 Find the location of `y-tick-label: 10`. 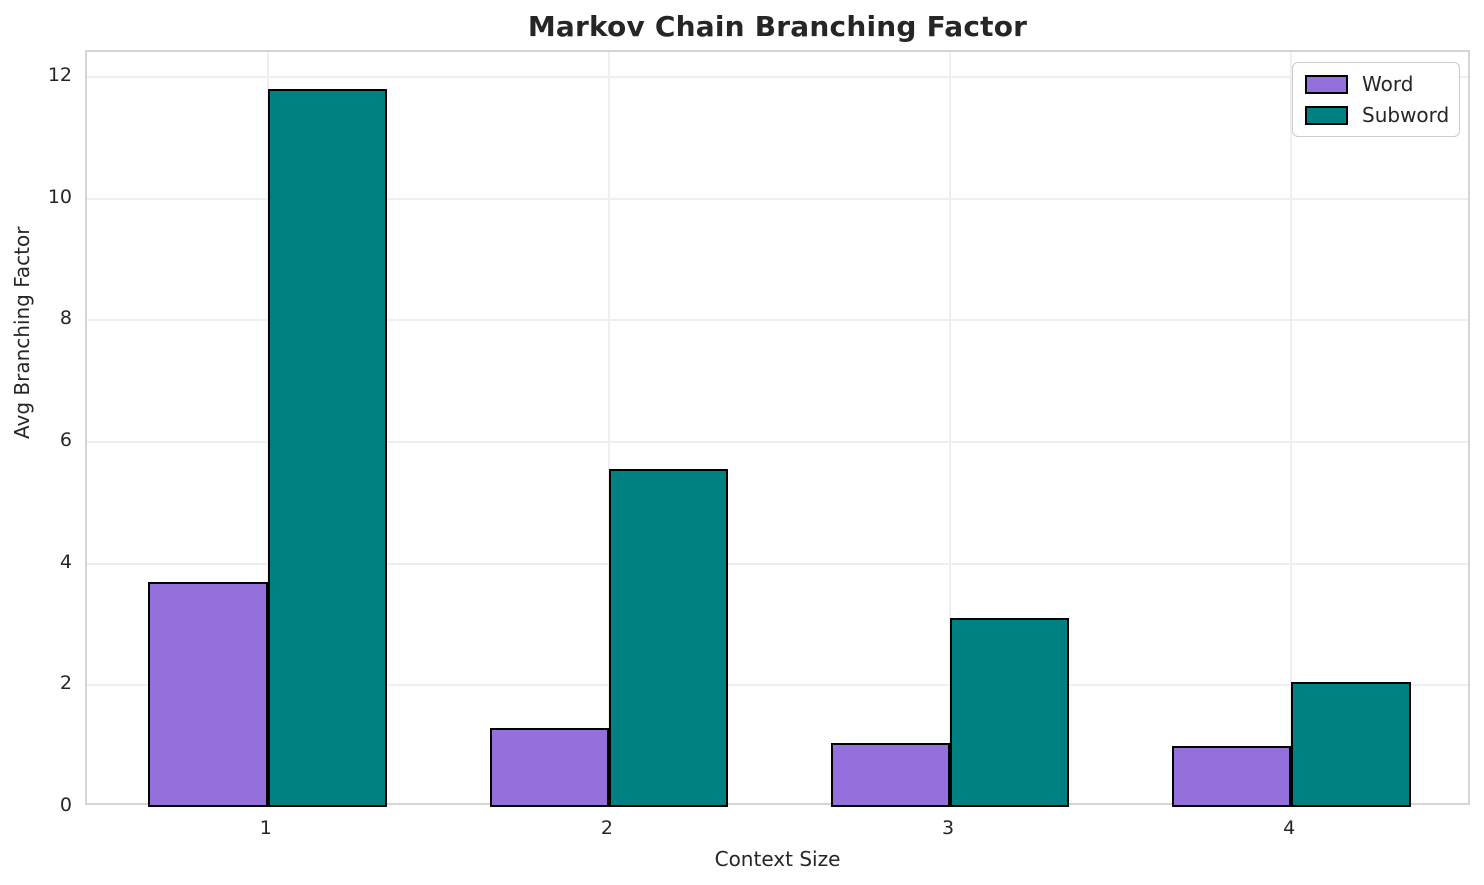

y-tick-label: 10 is located at coordinates (59, 196).